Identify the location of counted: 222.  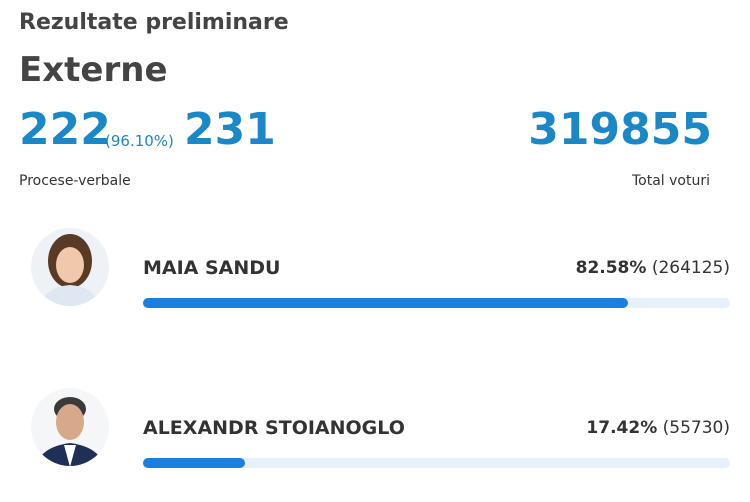
(65, 129).